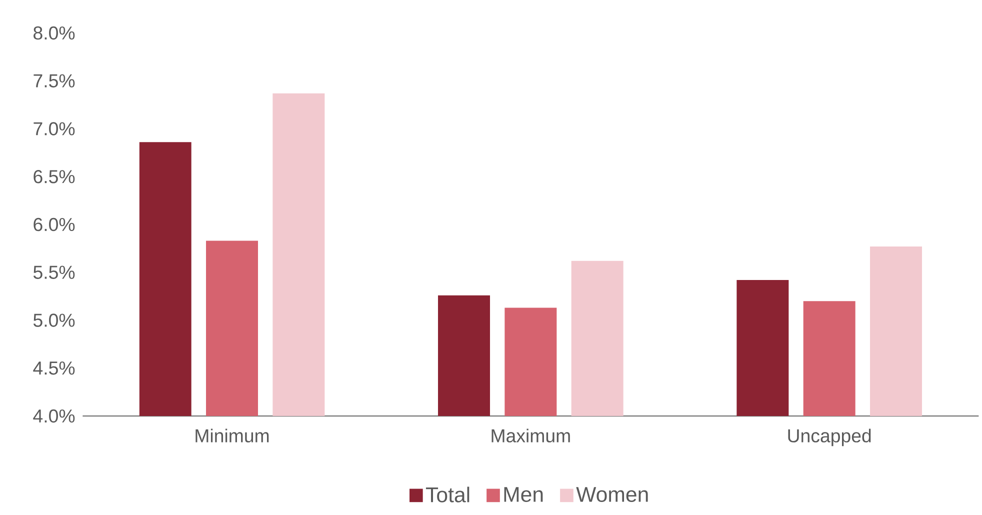 This screenshot has width=982, height=515. What do you see at coordinates (54, 81) in the screenshot?
I see `y-tick-label: 7.5%` at bounding box center [54, 81].